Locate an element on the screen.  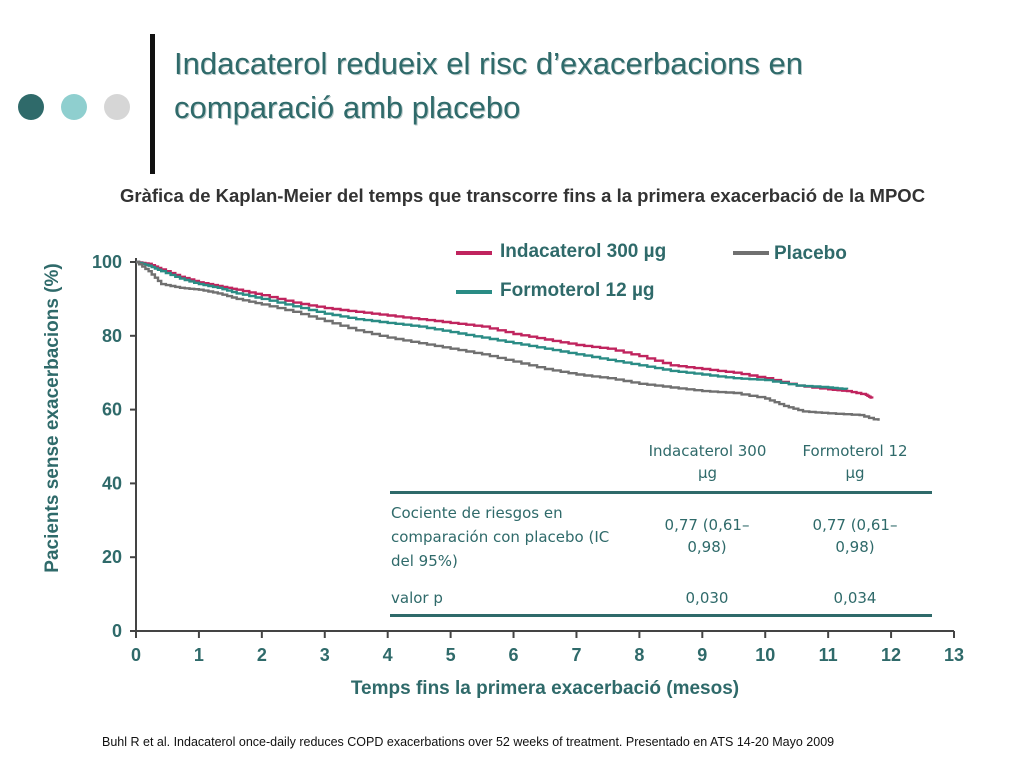
x-tick-label: 12 is located at coordinates (891, 655).